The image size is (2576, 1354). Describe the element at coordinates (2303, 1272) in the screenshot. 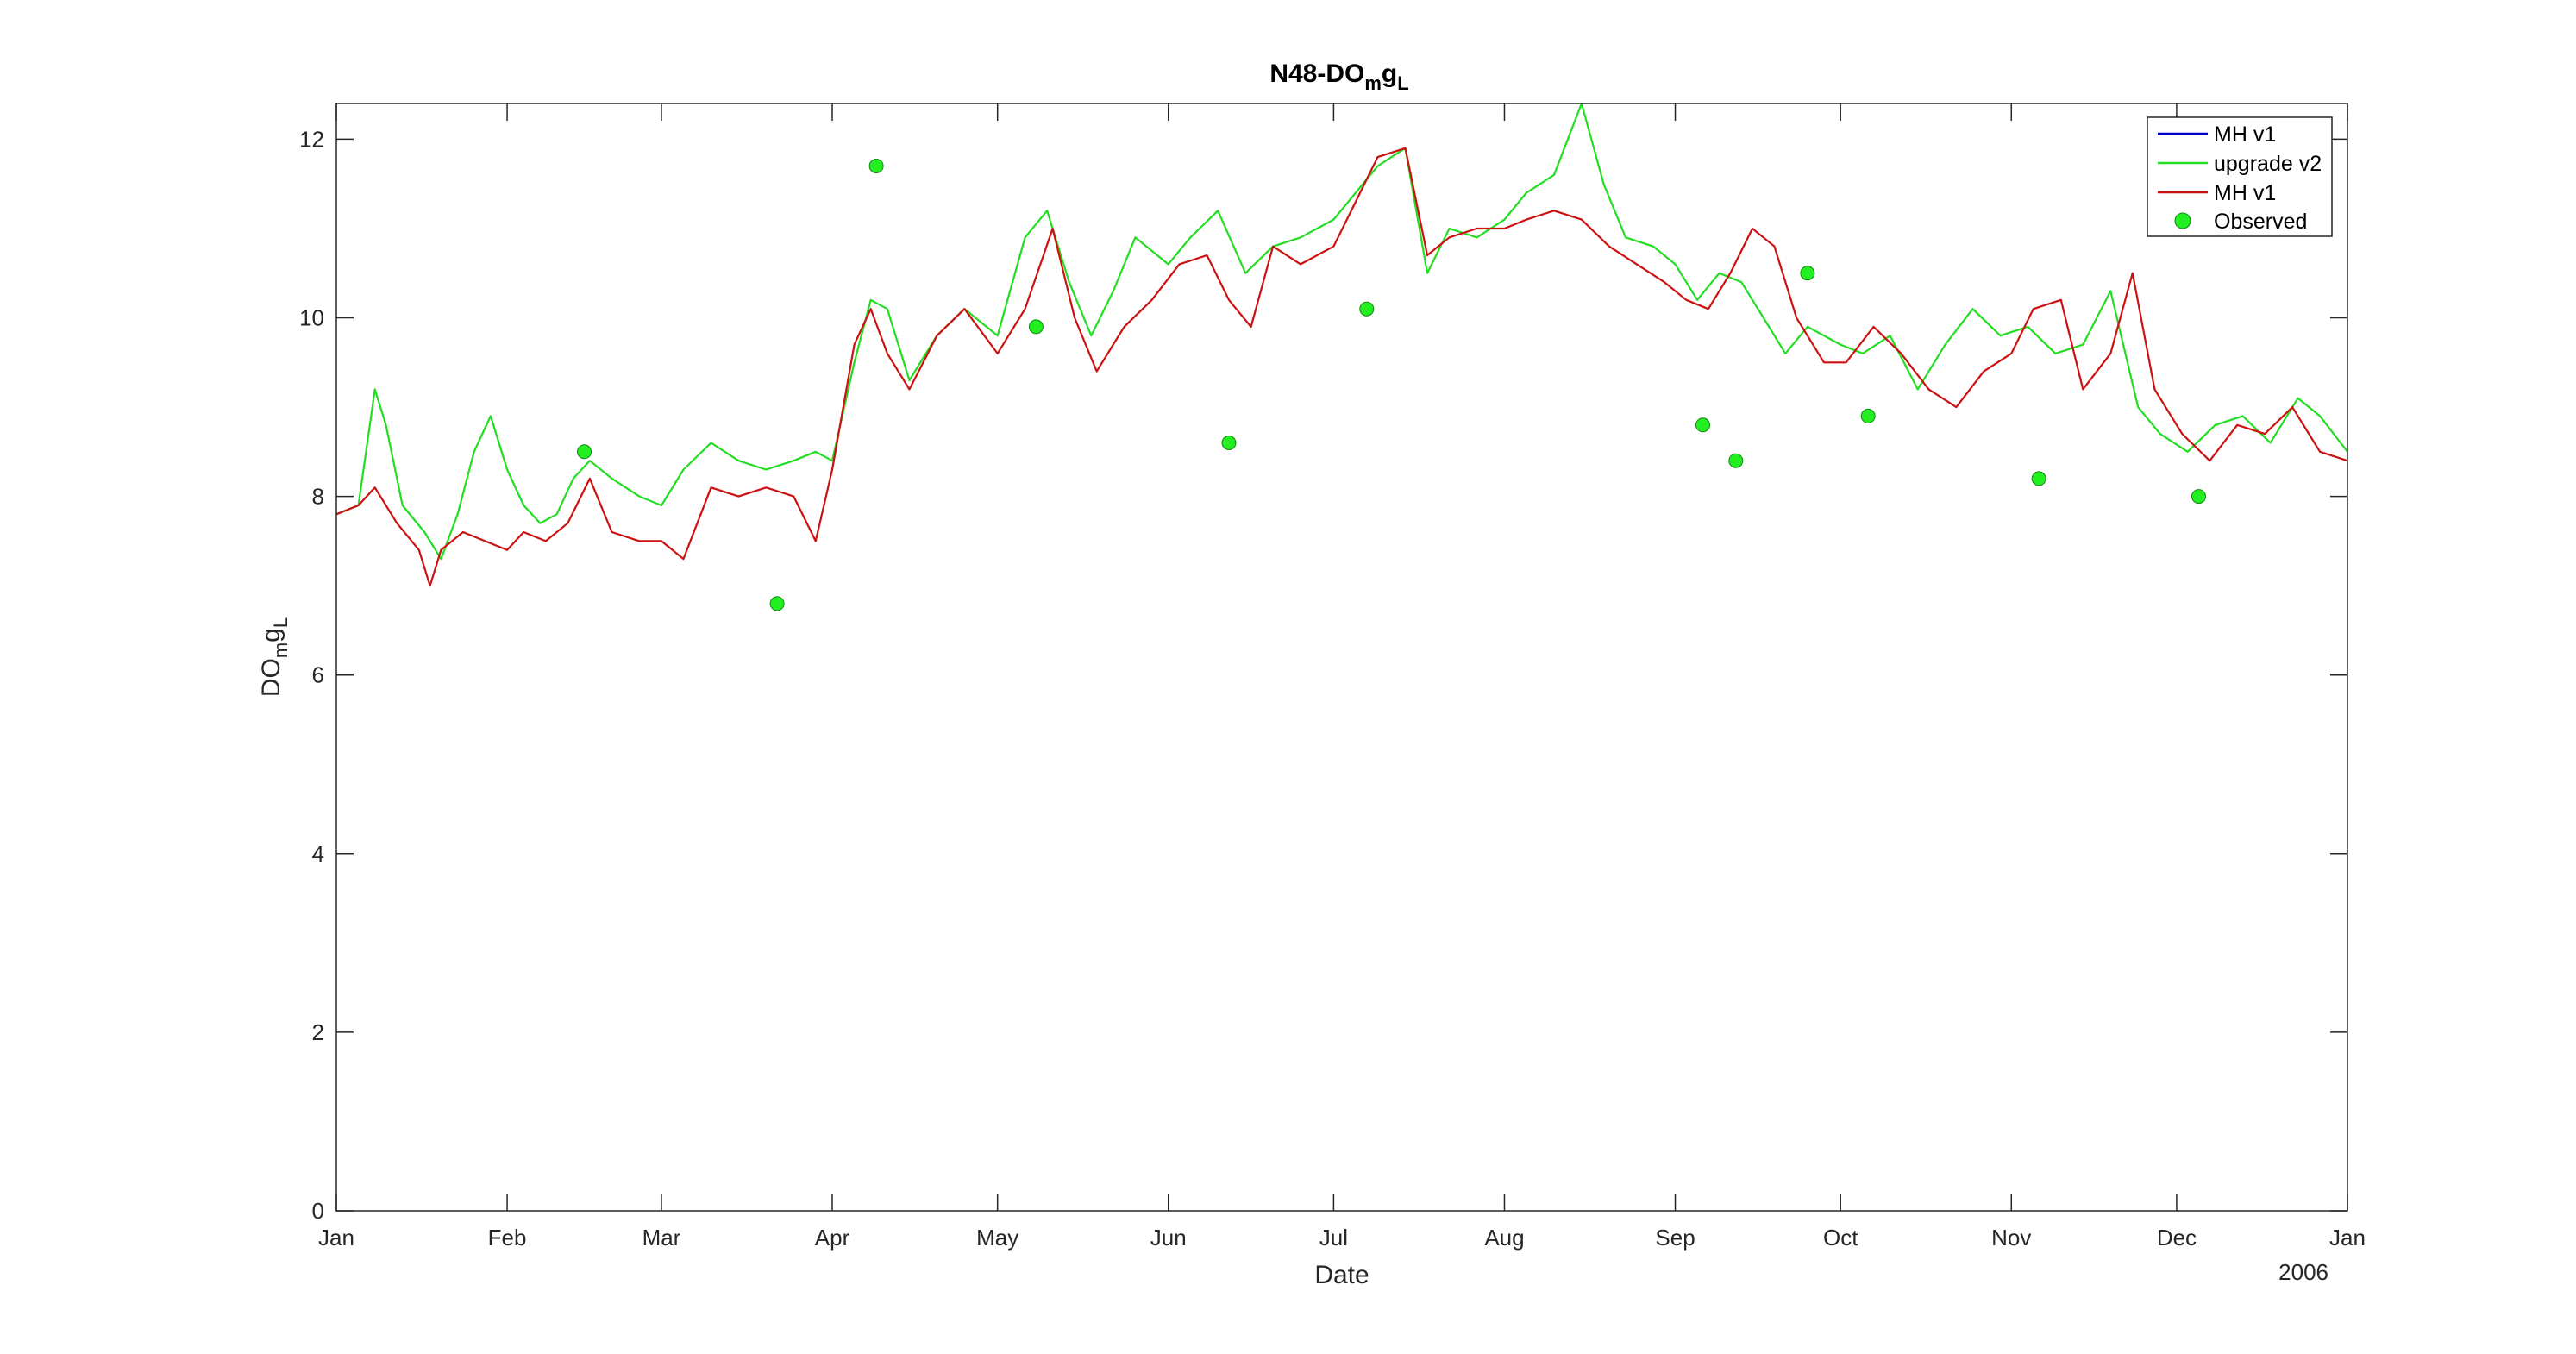

I see `year-label: 2006` at that location.